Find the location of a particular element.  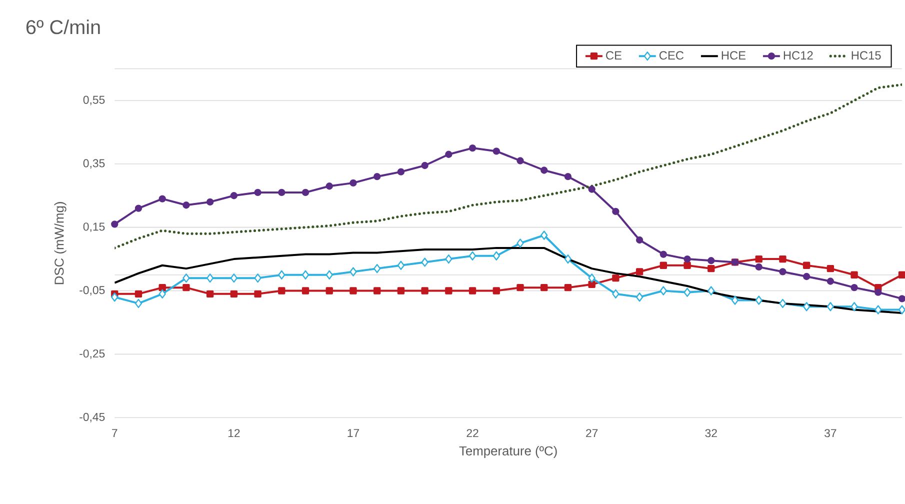

x-tick-label: 17 is located at coordinates (354, 432).